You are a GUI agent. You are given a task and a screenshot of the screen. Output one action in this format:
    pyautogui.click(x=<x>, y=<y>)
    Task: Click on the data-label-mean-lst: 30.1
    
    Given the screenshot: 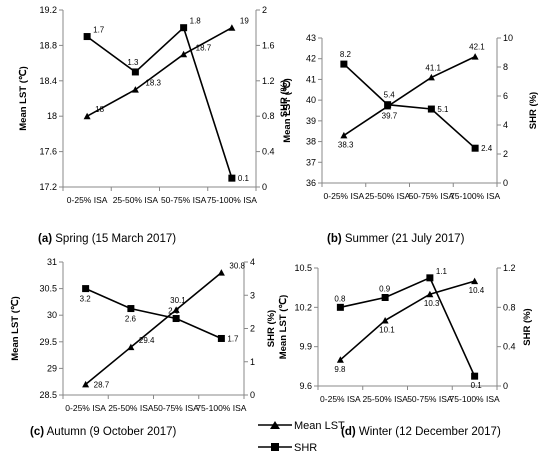 What is the action you would take?
    pyautogui.click(x=178, y=300)
    